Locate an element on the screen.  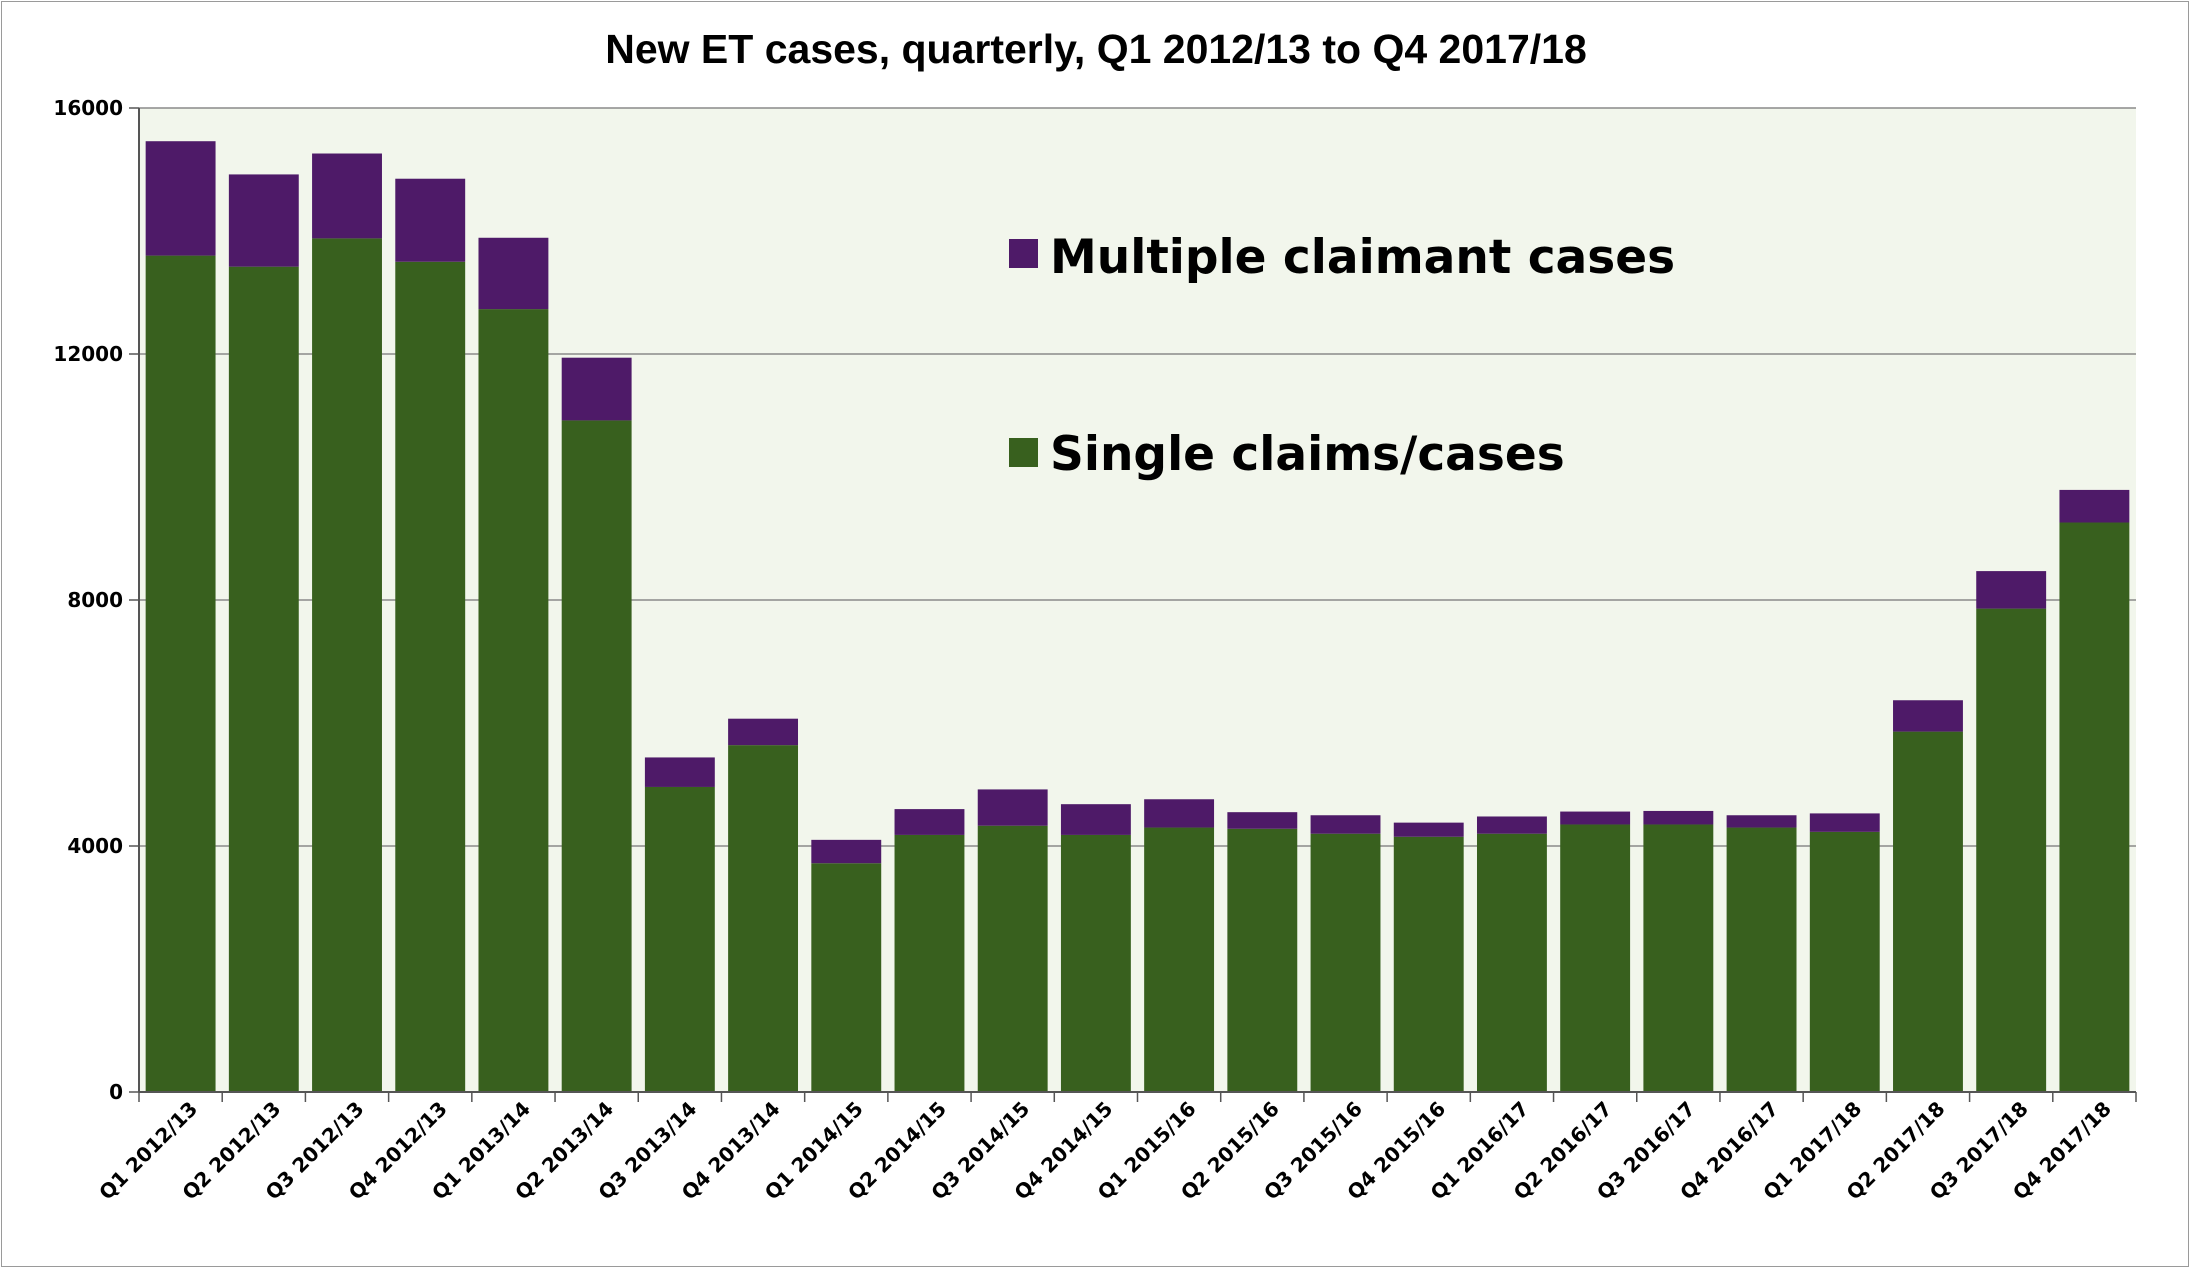
y-tick-label: 16000 is located at coordinates (88, 108).